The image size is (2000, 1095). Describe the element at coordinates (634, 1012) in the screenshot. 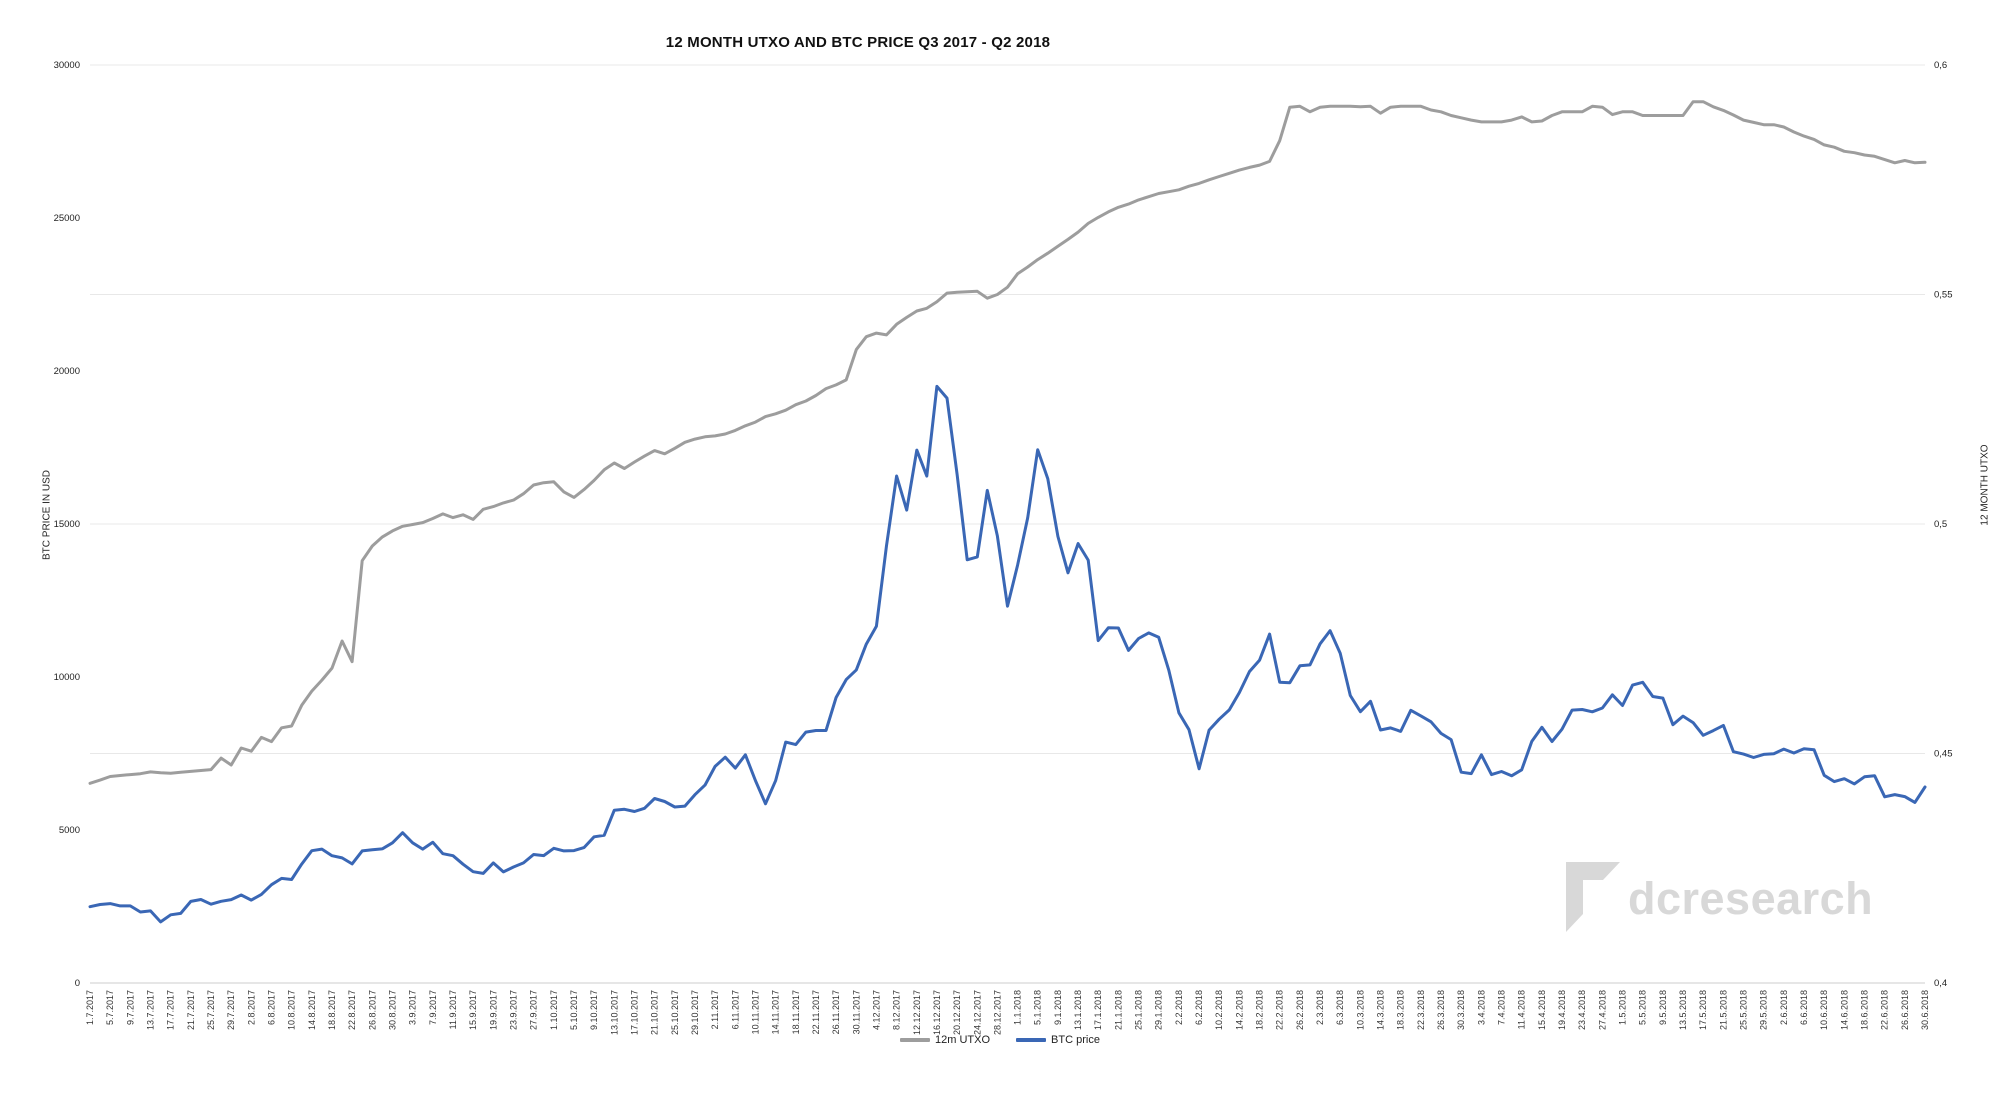

I see `x-tick-label: 17.10.2017` at that location.